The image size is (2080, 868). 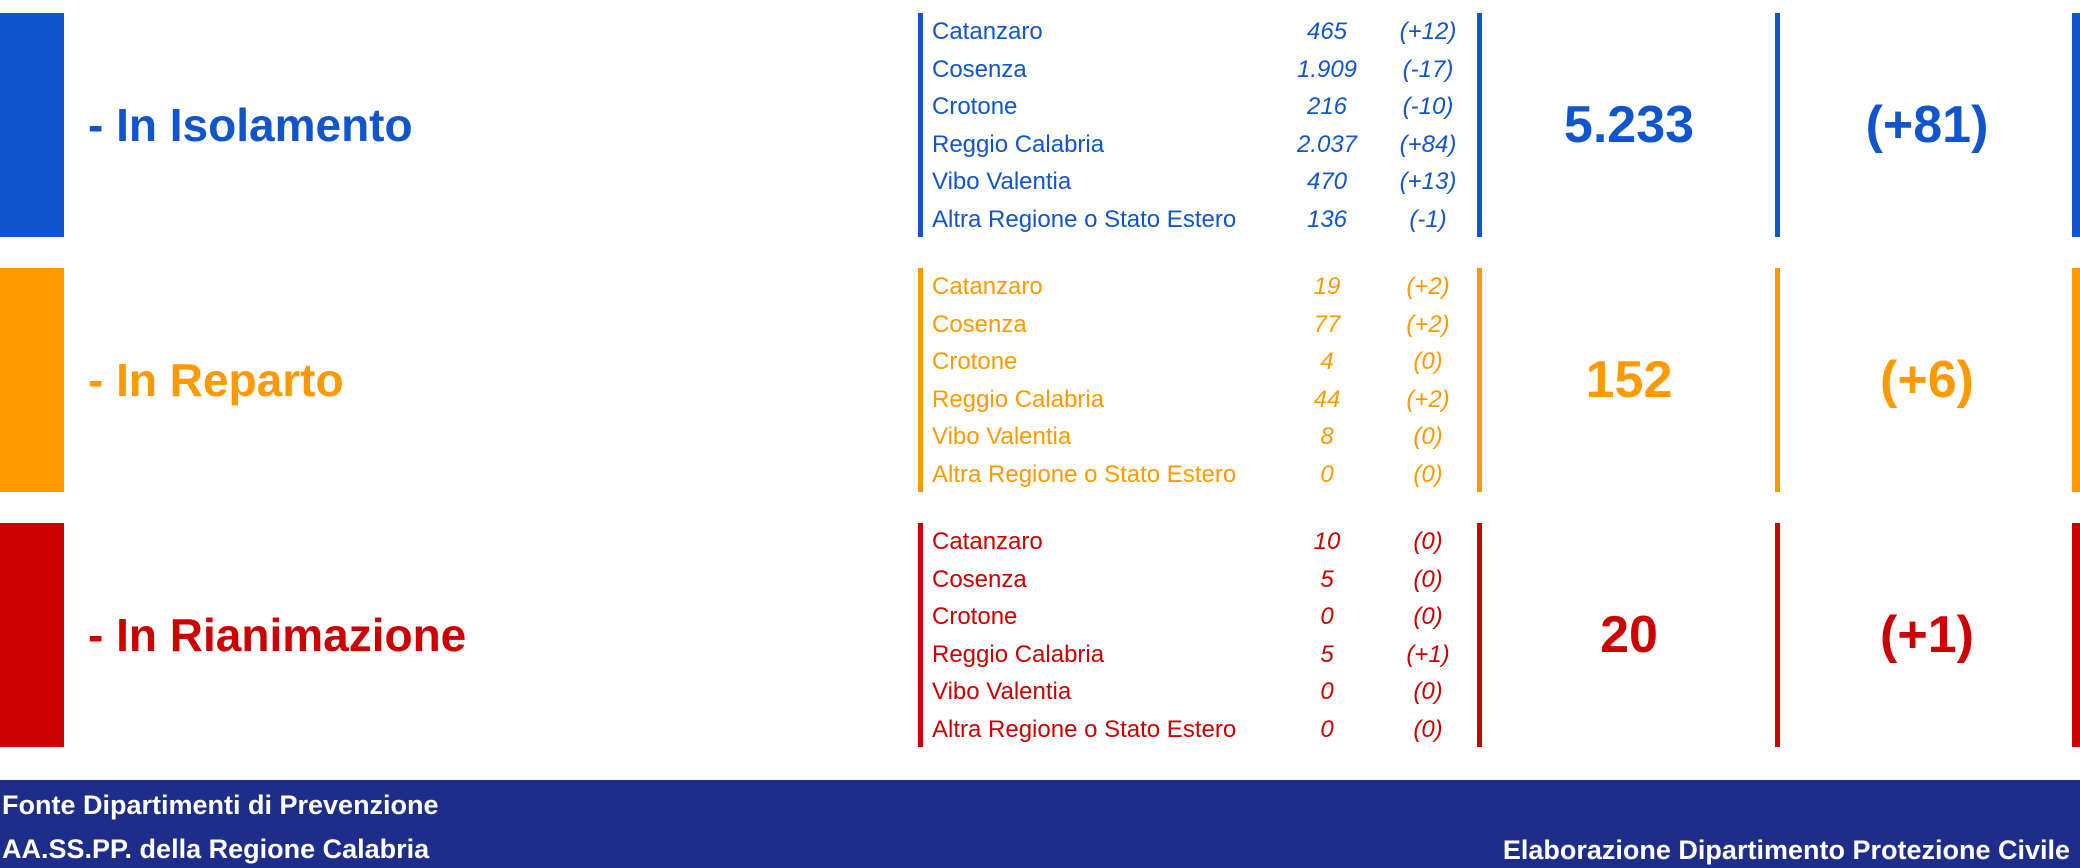 I want to click on province-value: 10, so click(x=1327, y=541).